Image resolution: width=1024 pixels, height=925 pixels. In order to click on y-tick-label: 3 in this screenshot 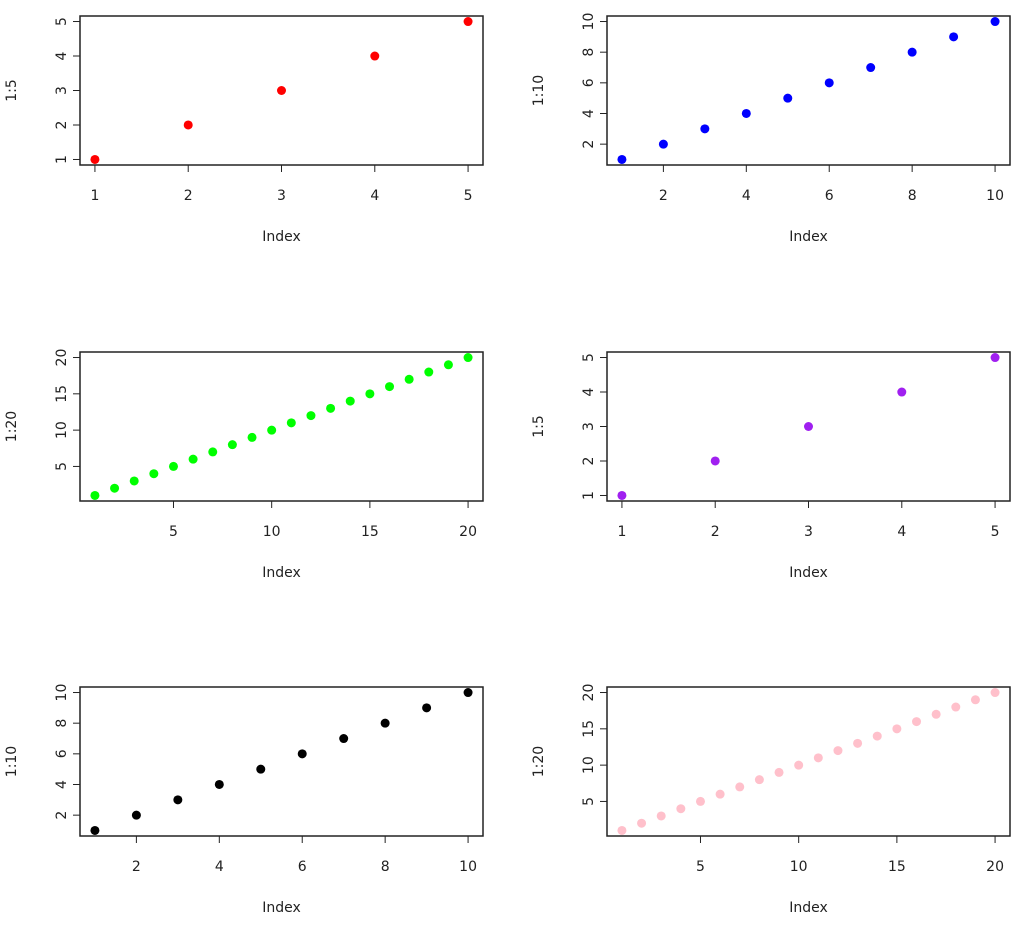, I will do `click(62, 90)`.